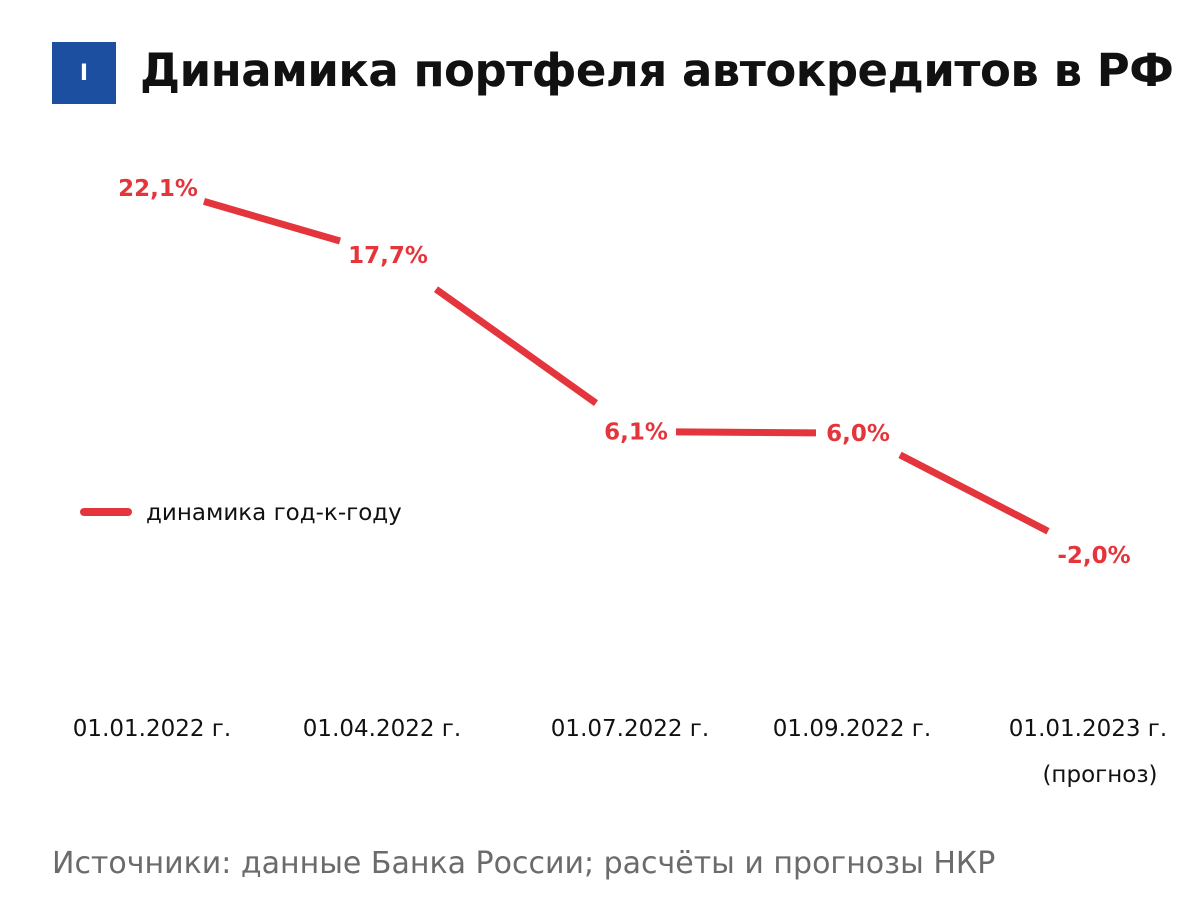 This screenshot has width=1200, height=914. I want to click on data-label: 6,0%, so click(858, 434).